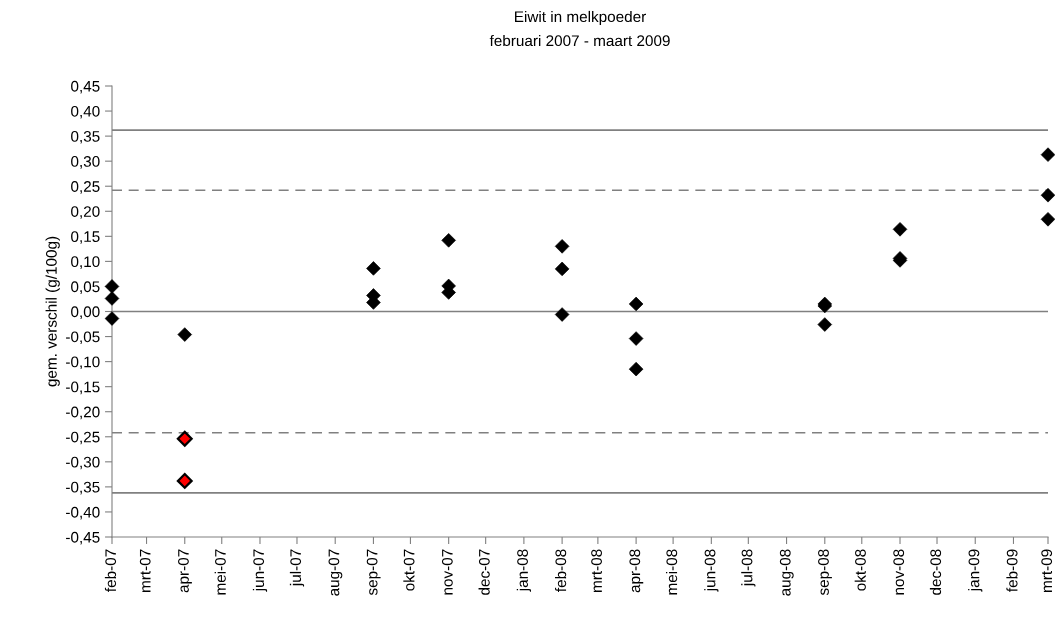 The height and width of the screenshot is (621, 1055). I want to click on x-tick-label: nov-08, so click(899, 572).